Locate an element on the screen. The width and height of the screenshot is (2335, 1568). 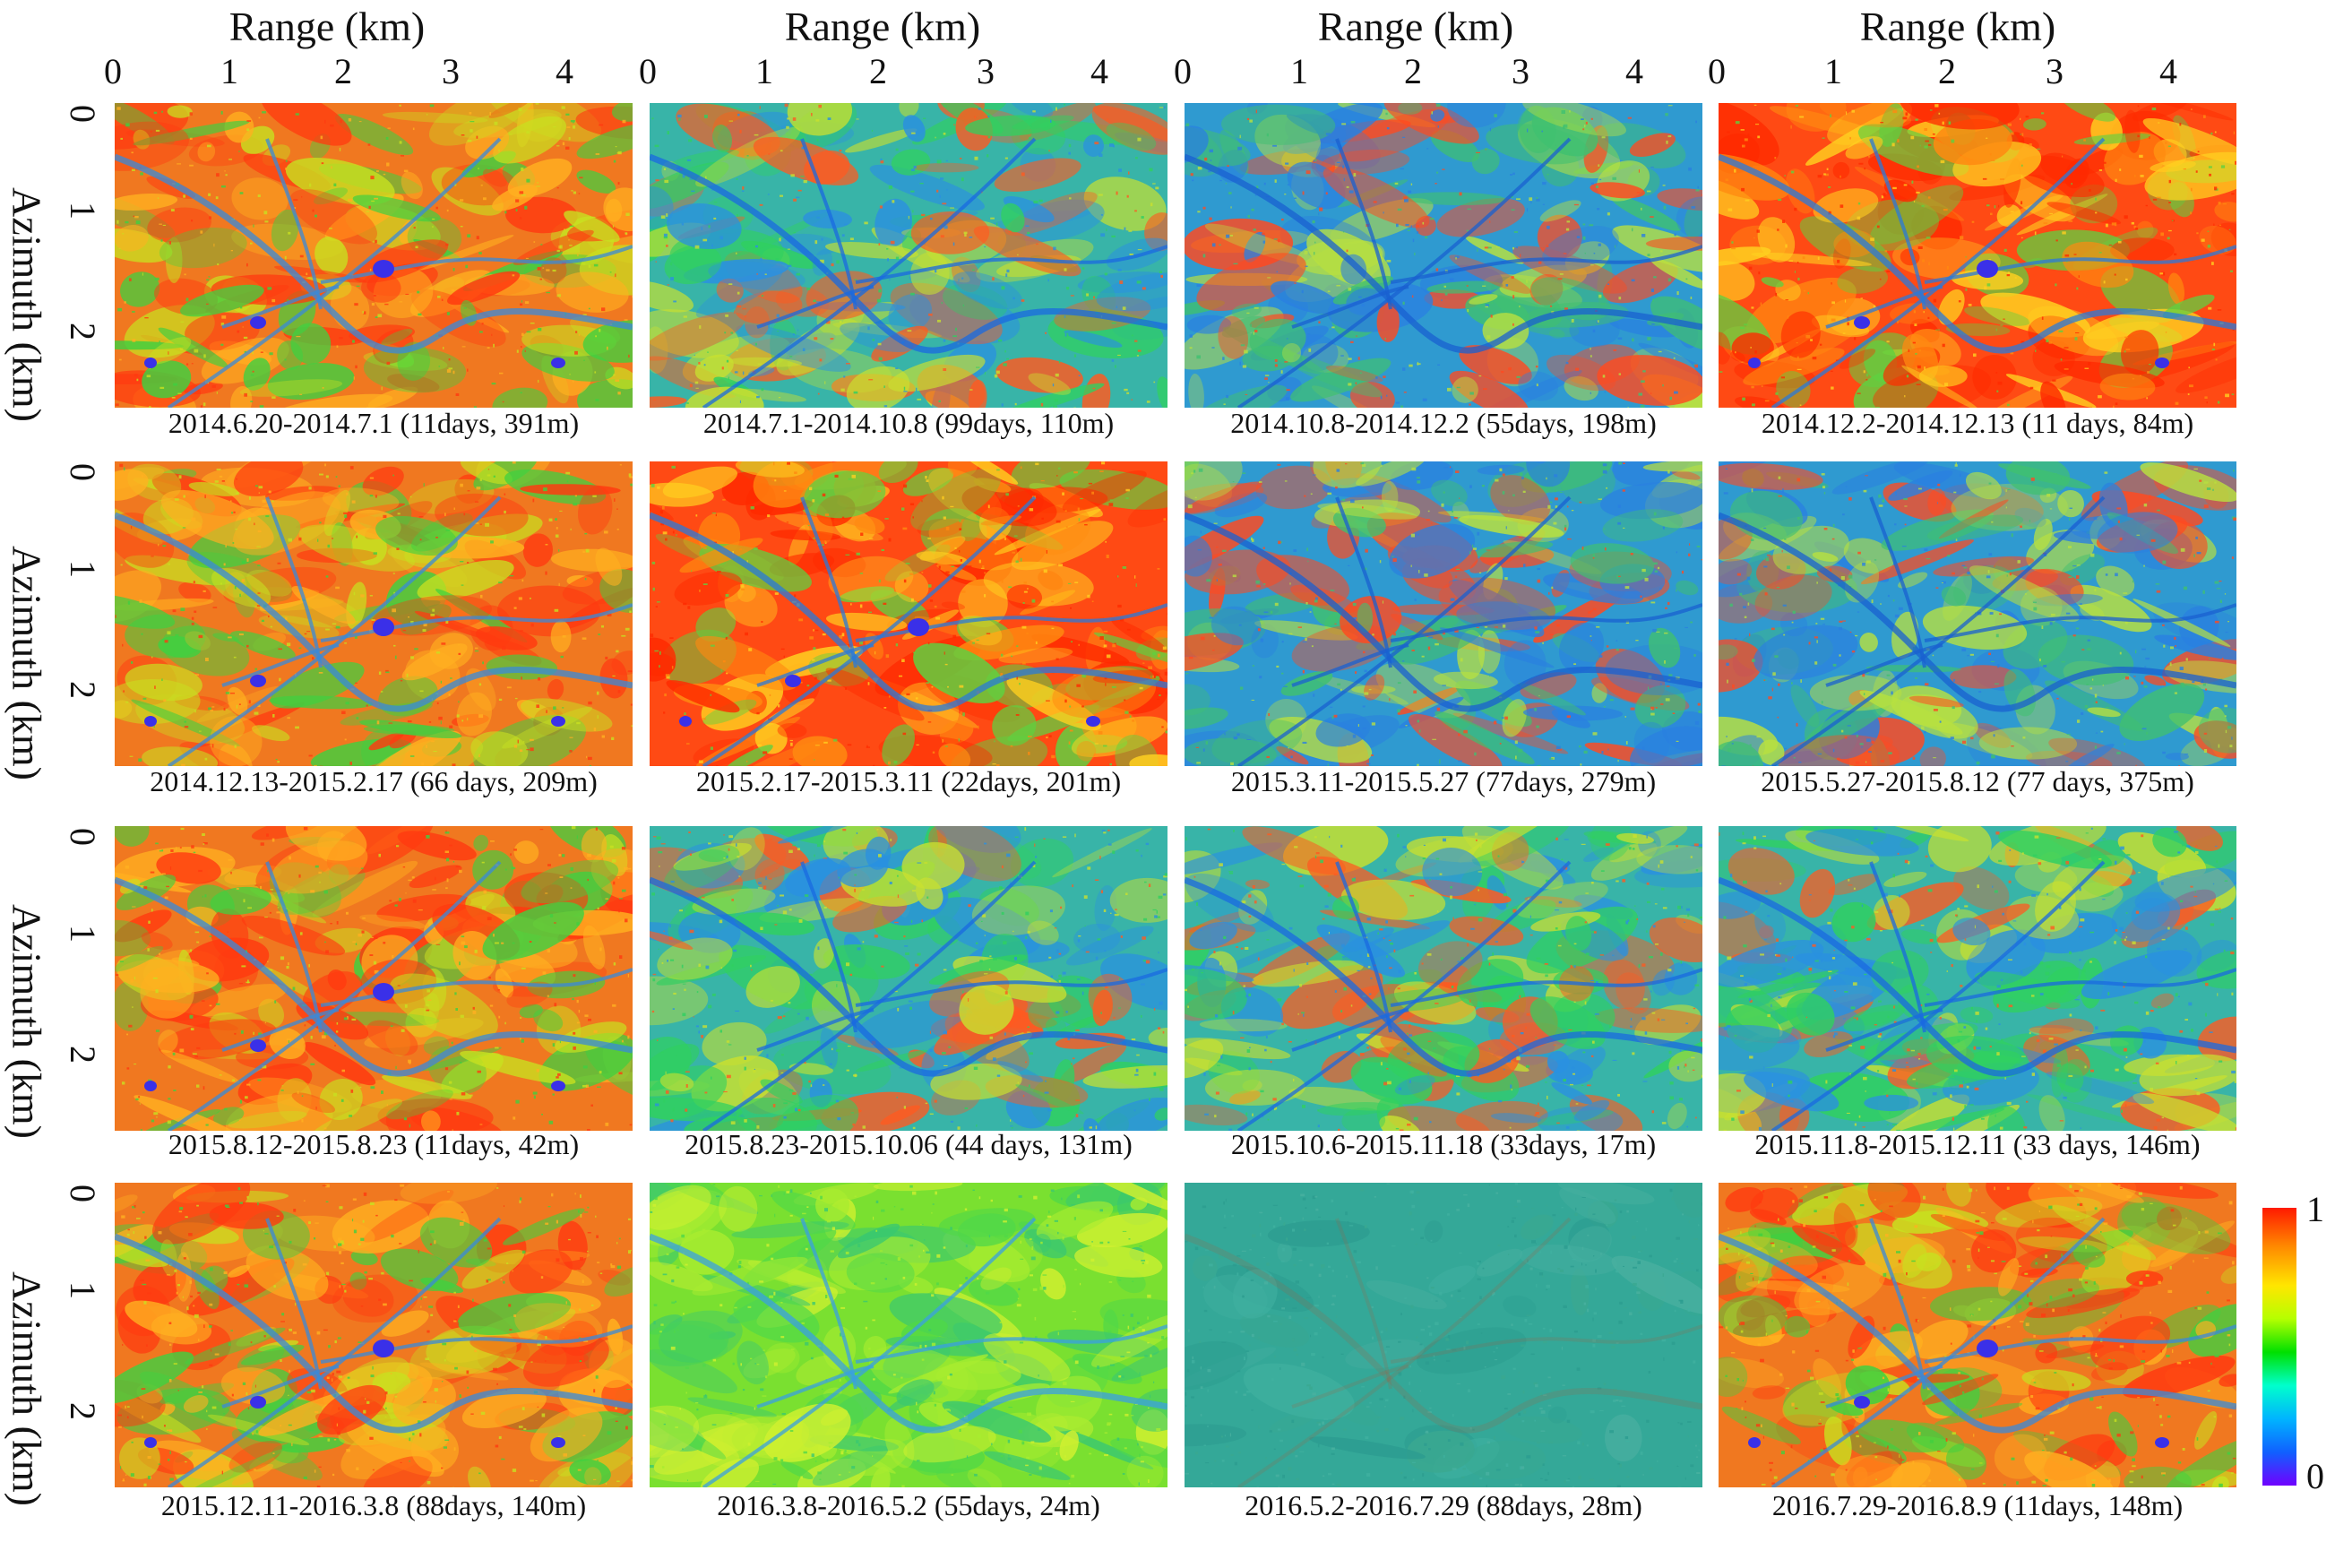
panel-caption: 2015.5.27-2015.8.12 (77 days, 375m) is located at coordinates (1977, 781).